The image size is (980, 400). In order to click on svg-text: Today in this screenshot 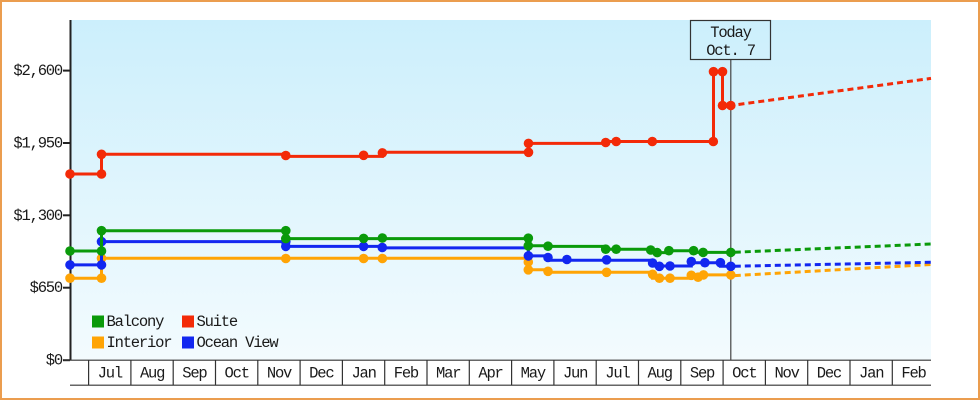, I will do `click(730, 33)`.